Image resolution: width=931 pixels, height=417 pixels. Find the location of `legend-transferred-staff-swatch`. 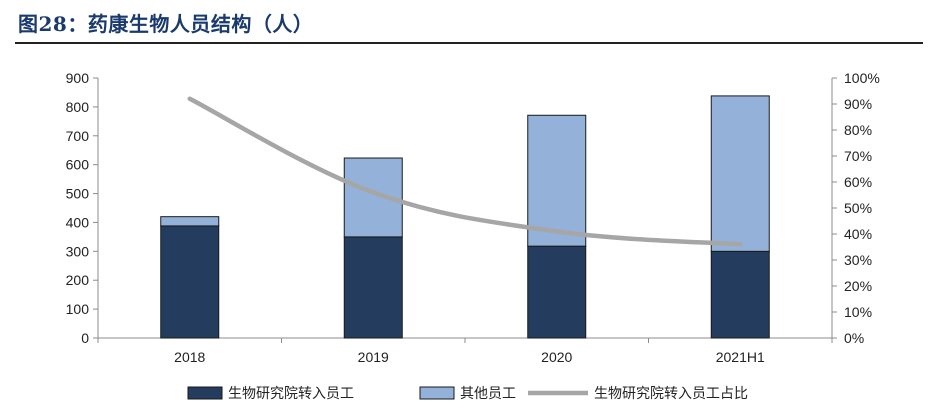

legend-transferred-staff-swatch is located at coordinates (205, 393).